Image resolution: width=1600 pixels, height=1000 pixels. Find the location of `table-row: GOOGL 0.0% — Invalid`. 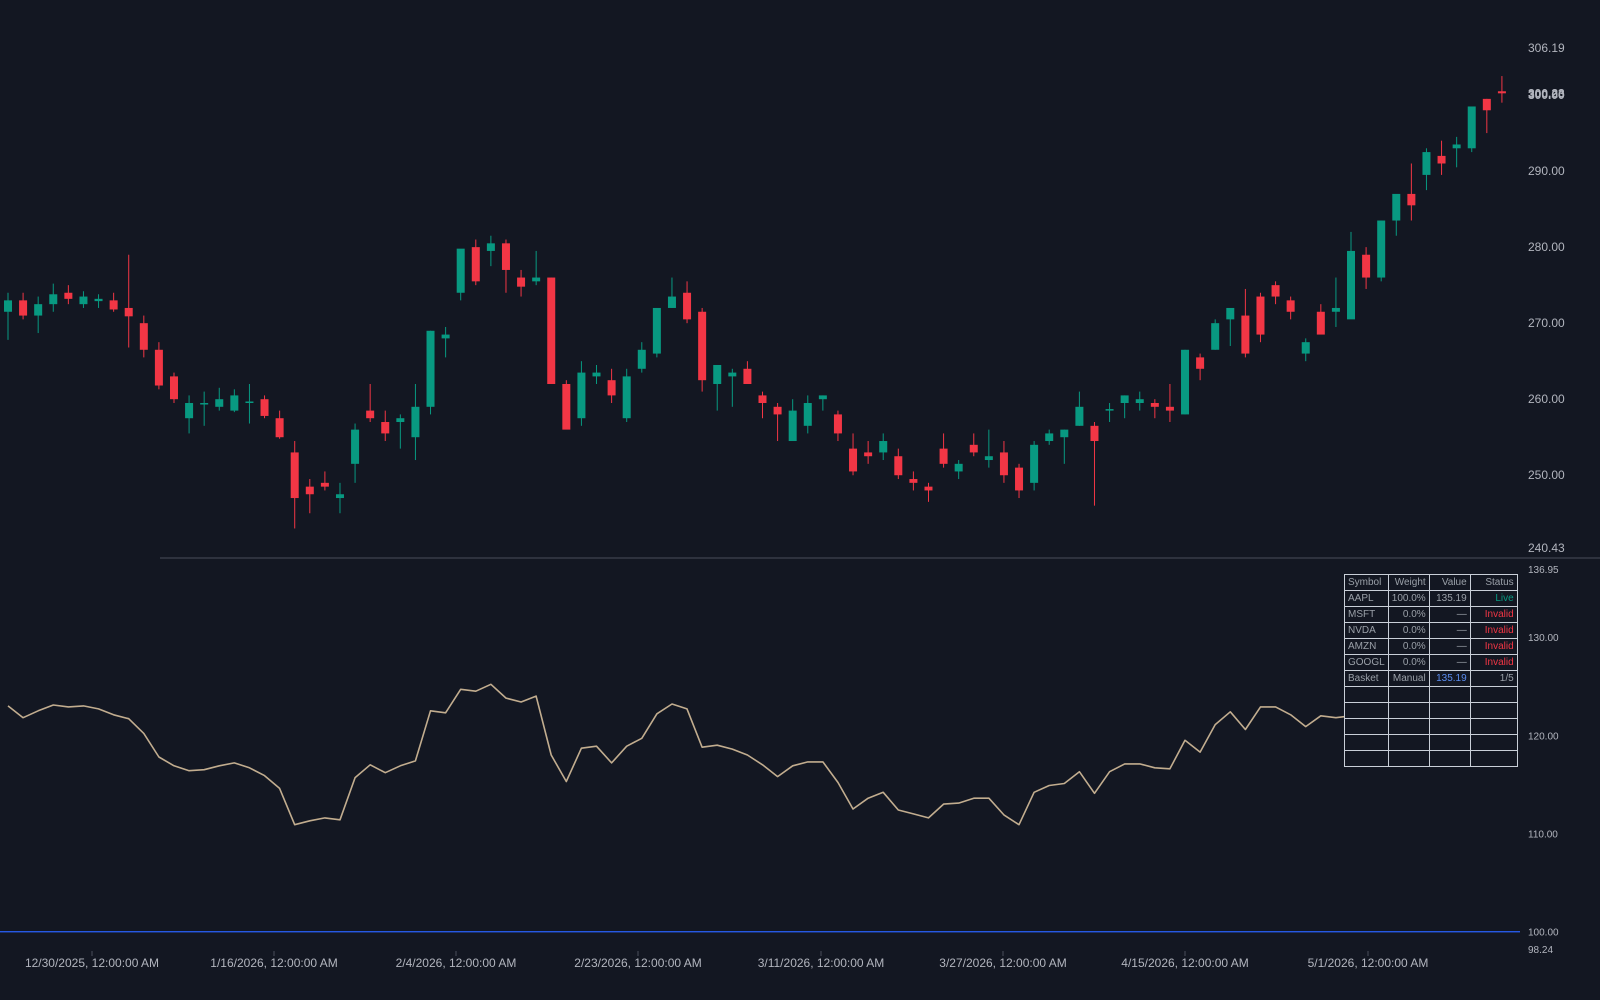

table-row: GOOGL 0.0% — Invalid is located at coordinates (1431, 662).